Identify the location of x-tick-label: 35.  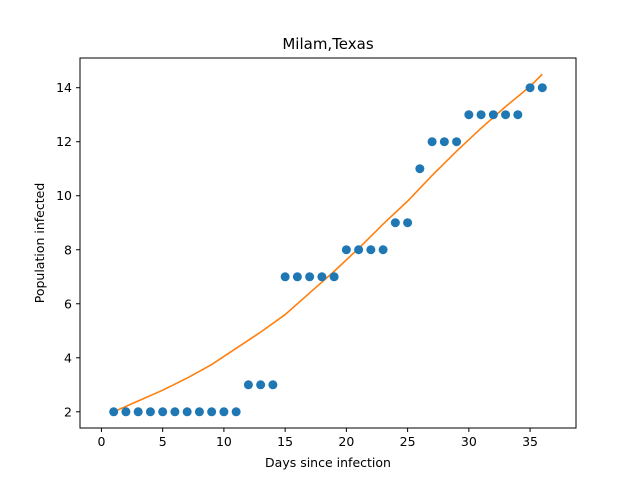
(530, 441).